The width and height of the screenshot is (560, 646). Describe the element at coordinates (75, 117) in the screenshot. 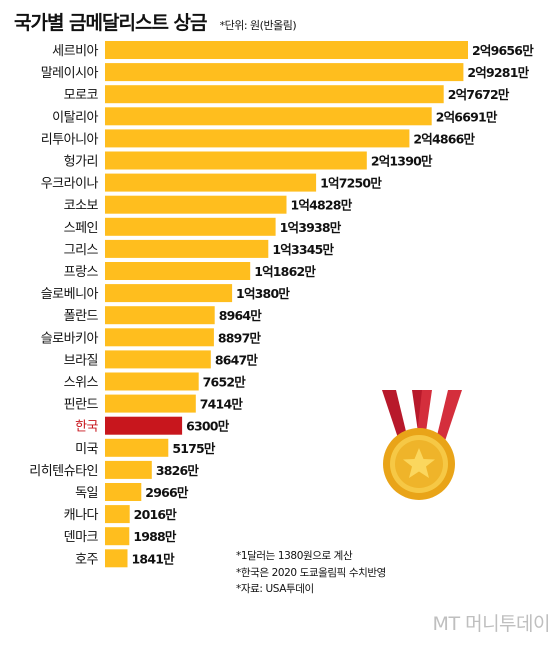

I see `category-label: 이탈리아` at that location.